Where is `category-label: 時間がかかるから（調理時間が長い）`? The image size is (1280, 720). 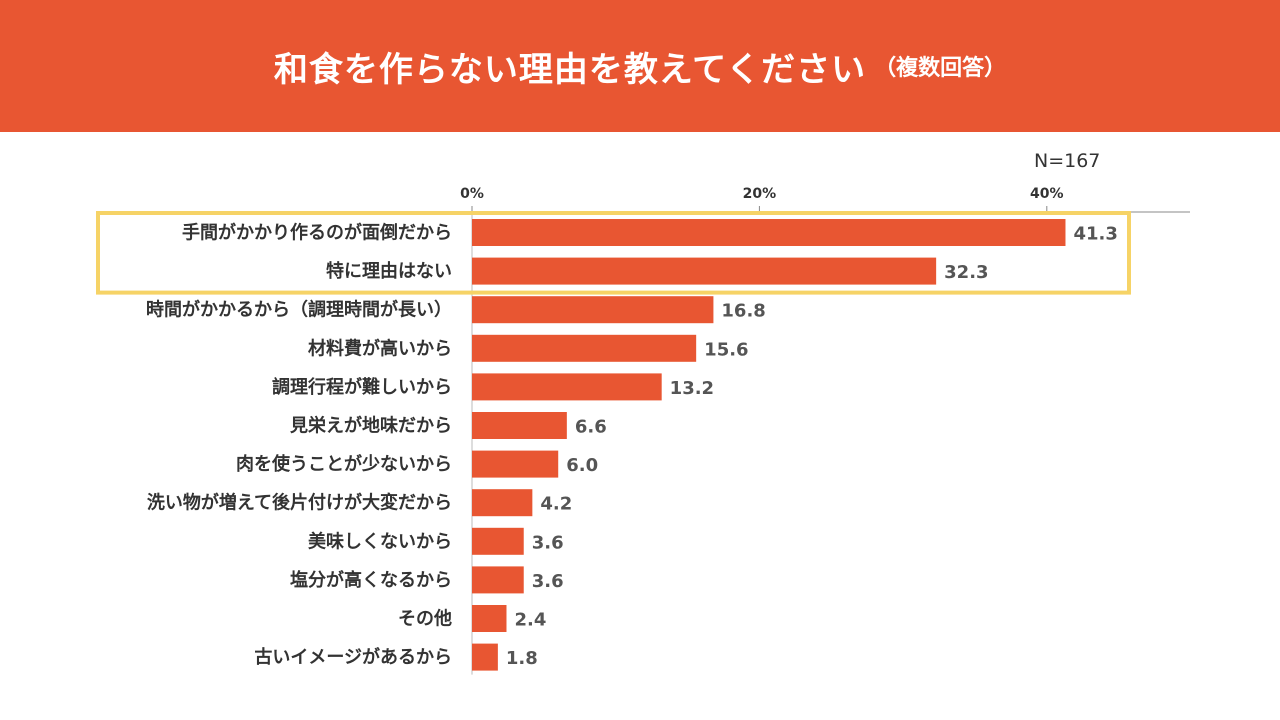
category-label: 時間がかかるから（調理時間が長い） is located at coordinates (299, 310).